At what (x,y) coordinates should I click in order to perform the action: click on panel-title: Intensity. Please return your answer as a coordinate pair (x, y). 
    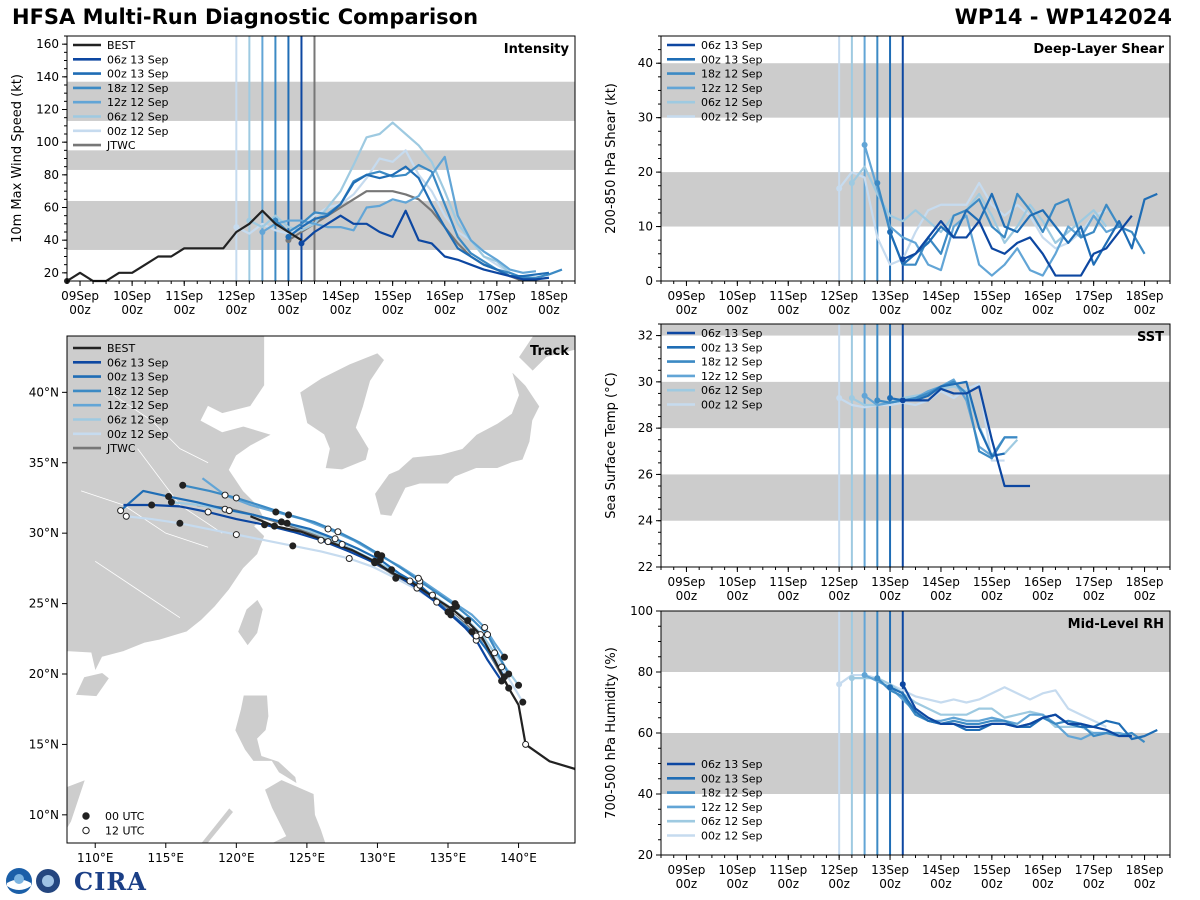
    Looking at the image, I should click on (537, 49).